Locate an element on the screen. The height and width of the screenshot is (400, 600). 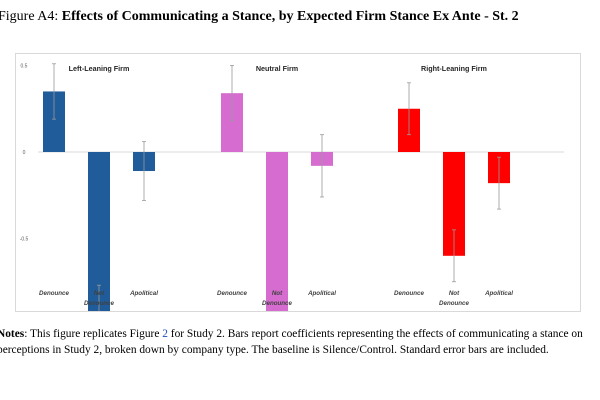
panel-title: Right-Leaning Firm is located at coordinates (454, 68).